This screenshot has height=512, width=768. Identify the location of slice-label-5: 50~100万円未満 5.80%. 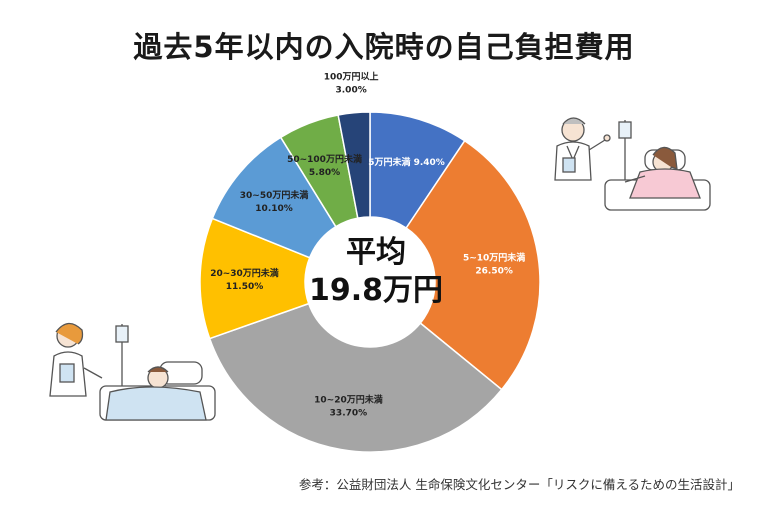
(324, 165).